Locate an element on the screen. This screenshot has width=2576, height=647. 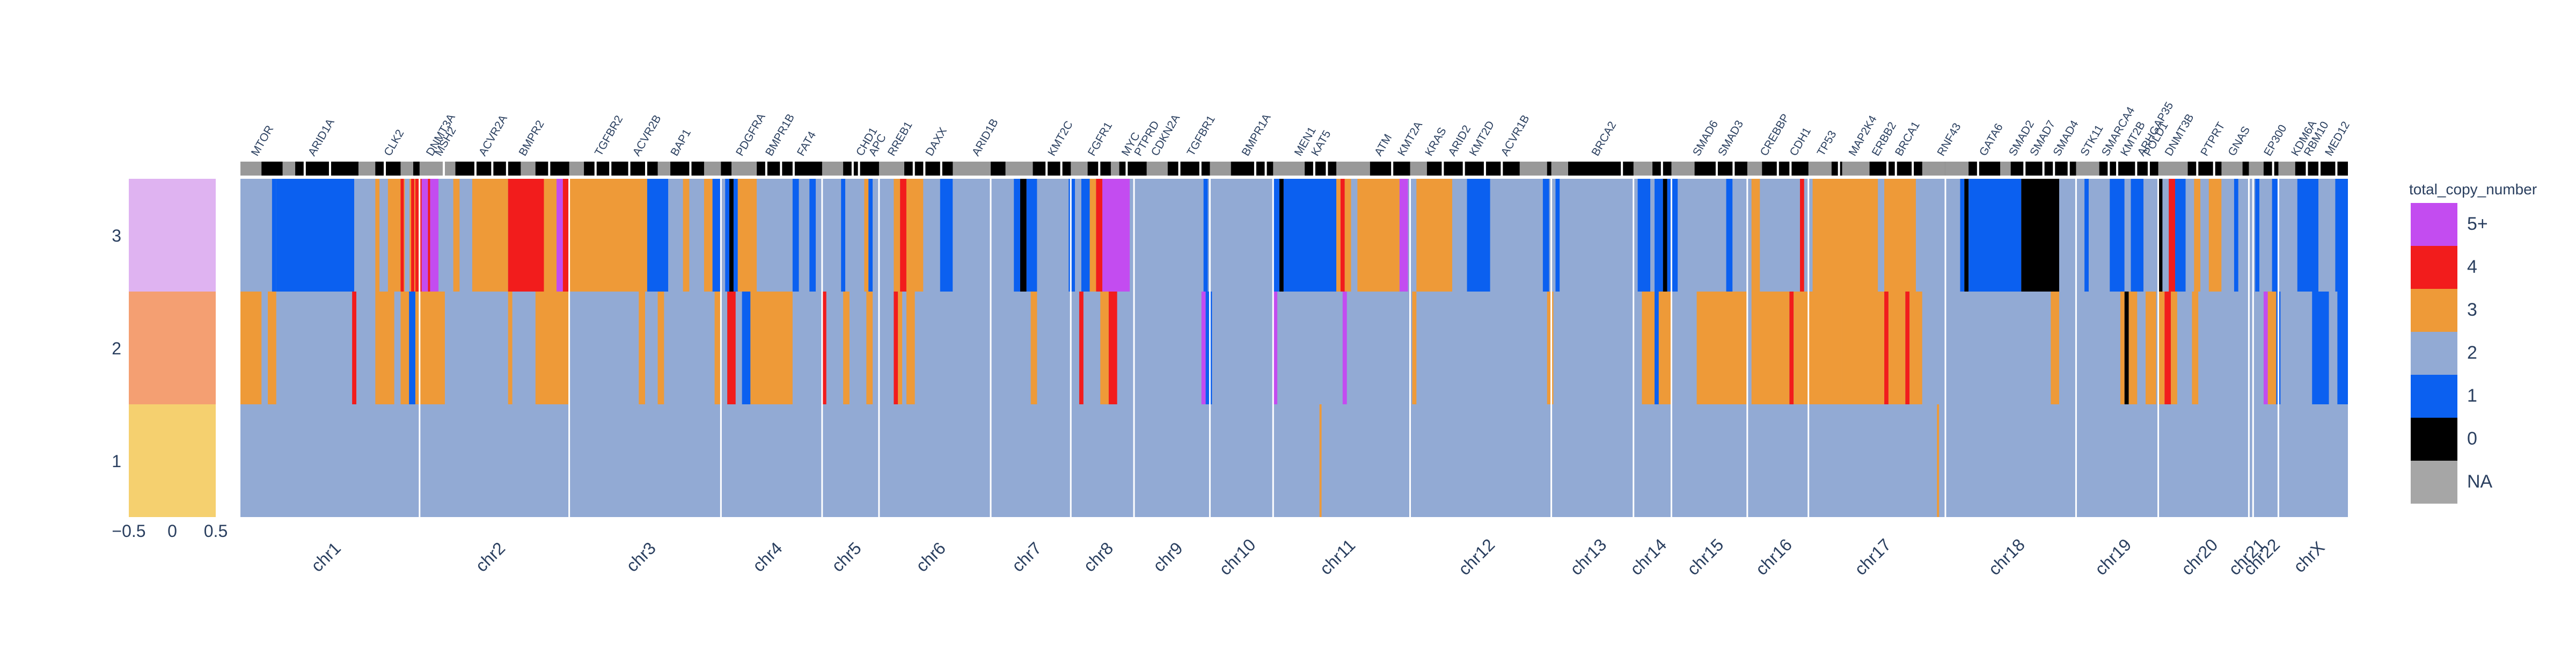
chromosome-label: chr5 is located at coordinates (846, 556).